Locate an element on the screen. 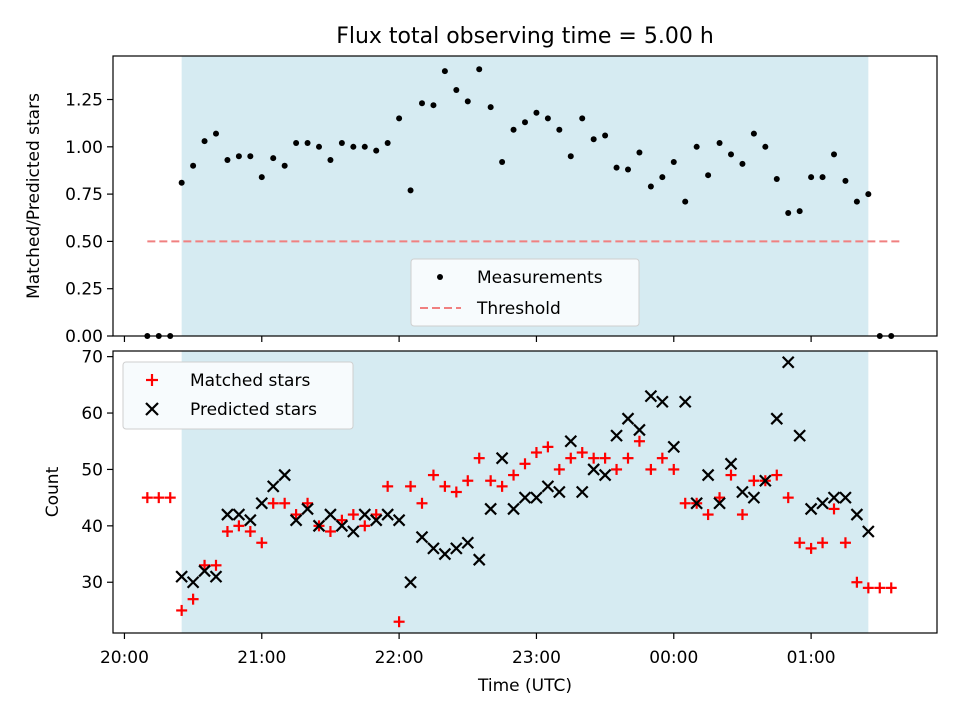 Image resolution: width=960 pixels, height=724 pixels. bottom-ytick-label: 50 is located at coordinates (92, 470).